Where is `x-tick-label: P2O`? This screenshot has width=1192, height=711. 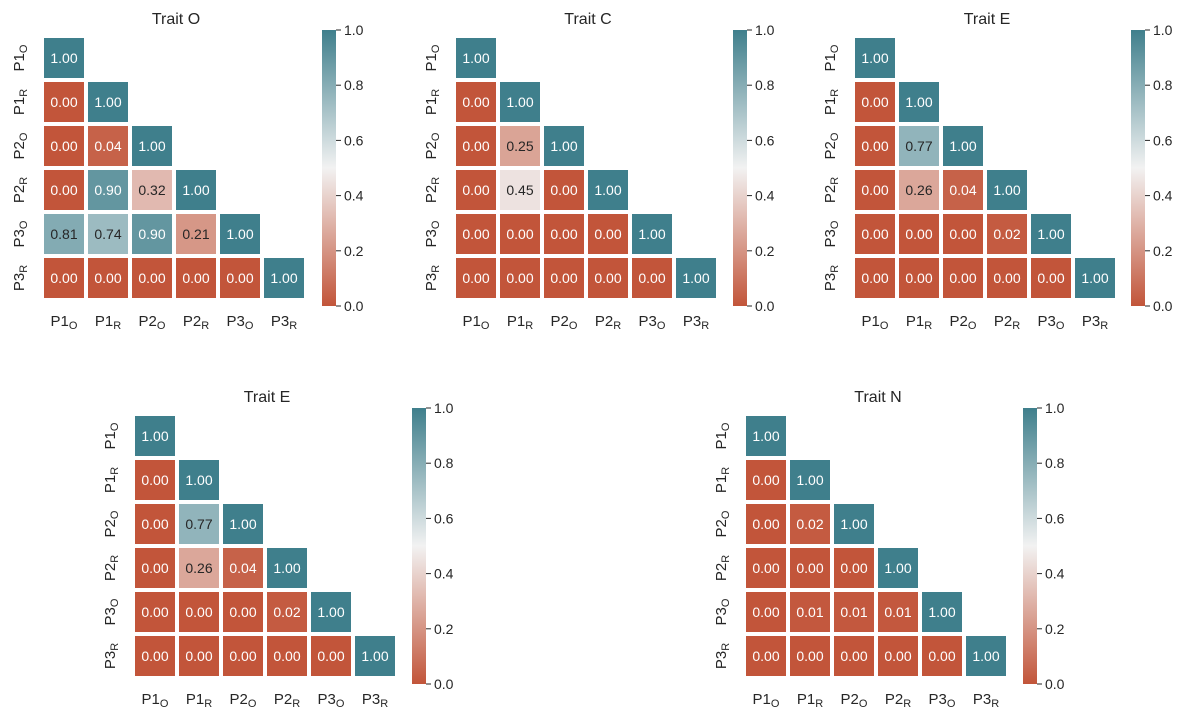 x-tick-label: P2O is located at coordinates (243, 700).